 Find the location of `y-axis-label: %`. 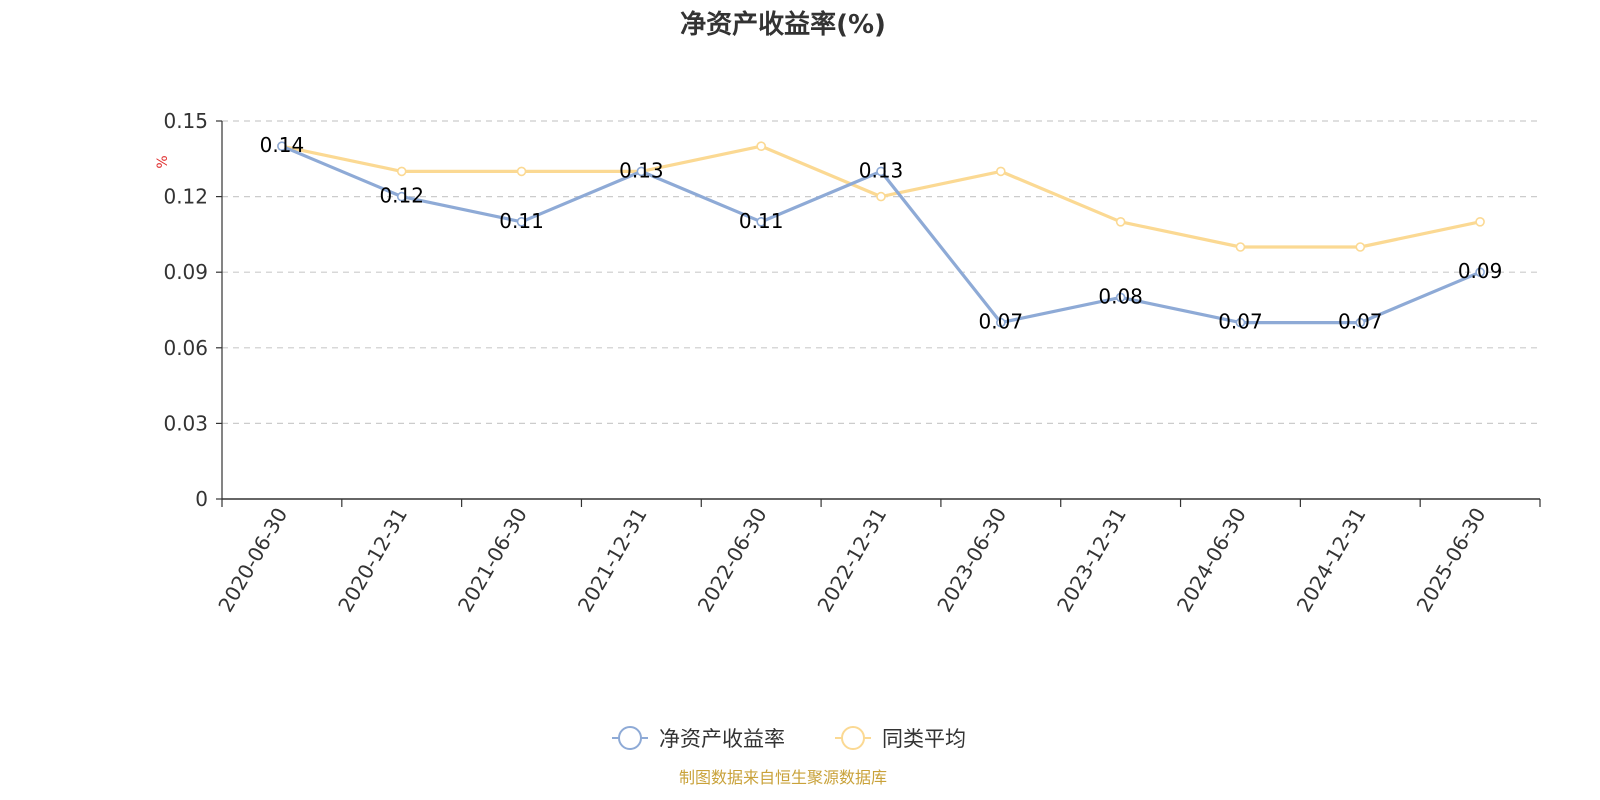

y-axis-label: % is located at coordinates (163, 161).